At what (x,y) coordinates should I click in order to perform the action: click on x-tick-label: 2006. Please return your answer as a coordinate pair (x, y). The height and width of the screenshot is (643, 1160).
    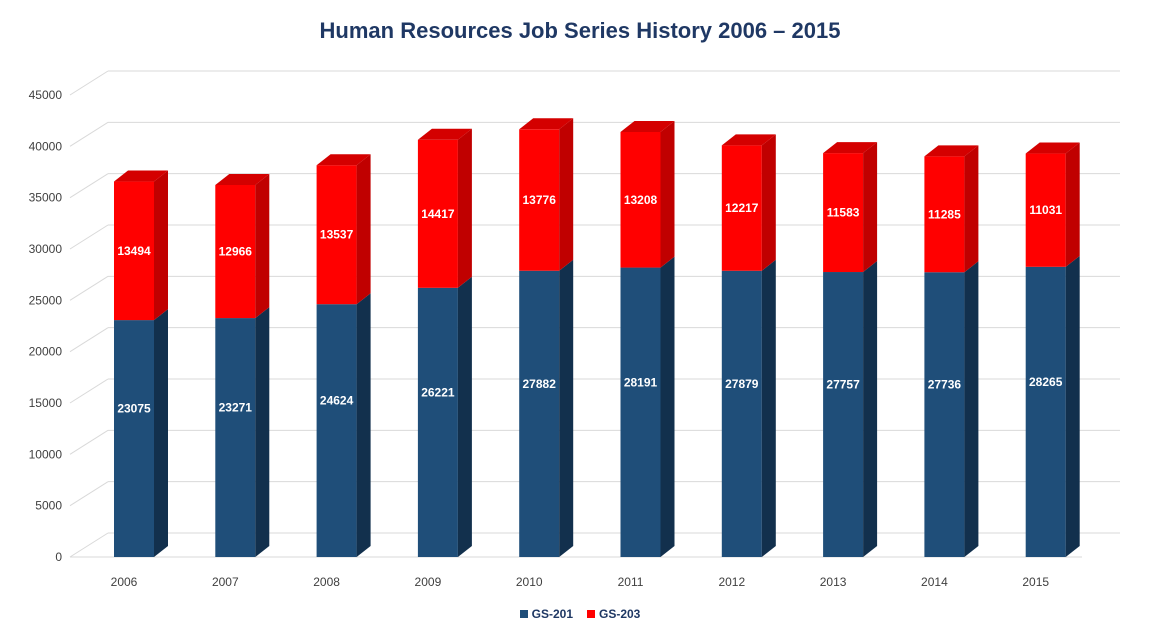
    Looking at the image, I should click on (124, 582).